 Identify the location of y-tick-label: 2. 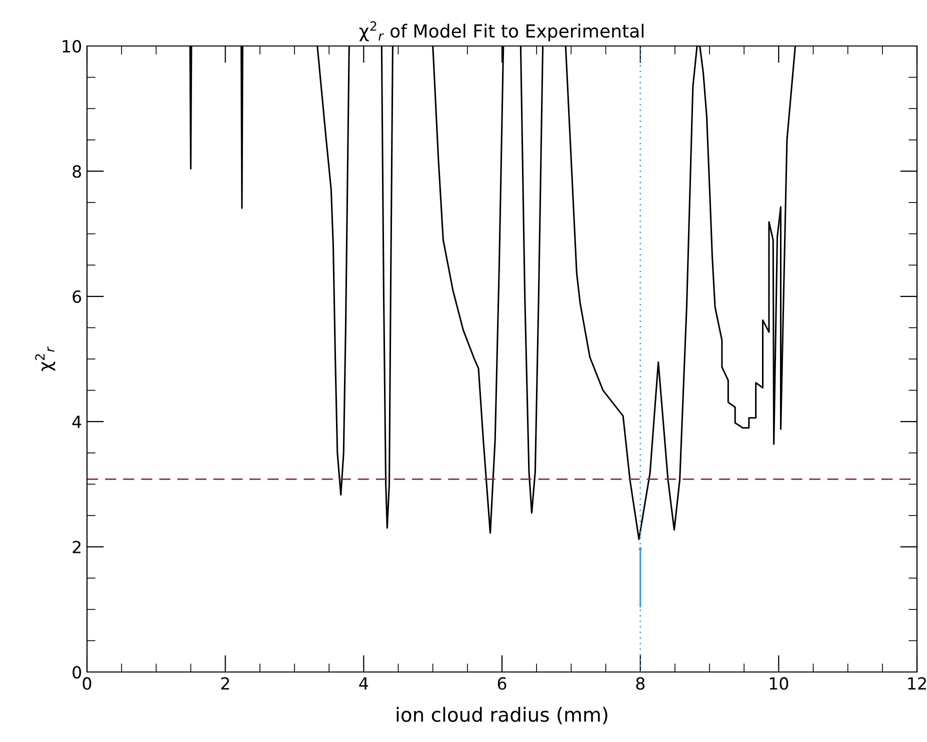
(76, 547).